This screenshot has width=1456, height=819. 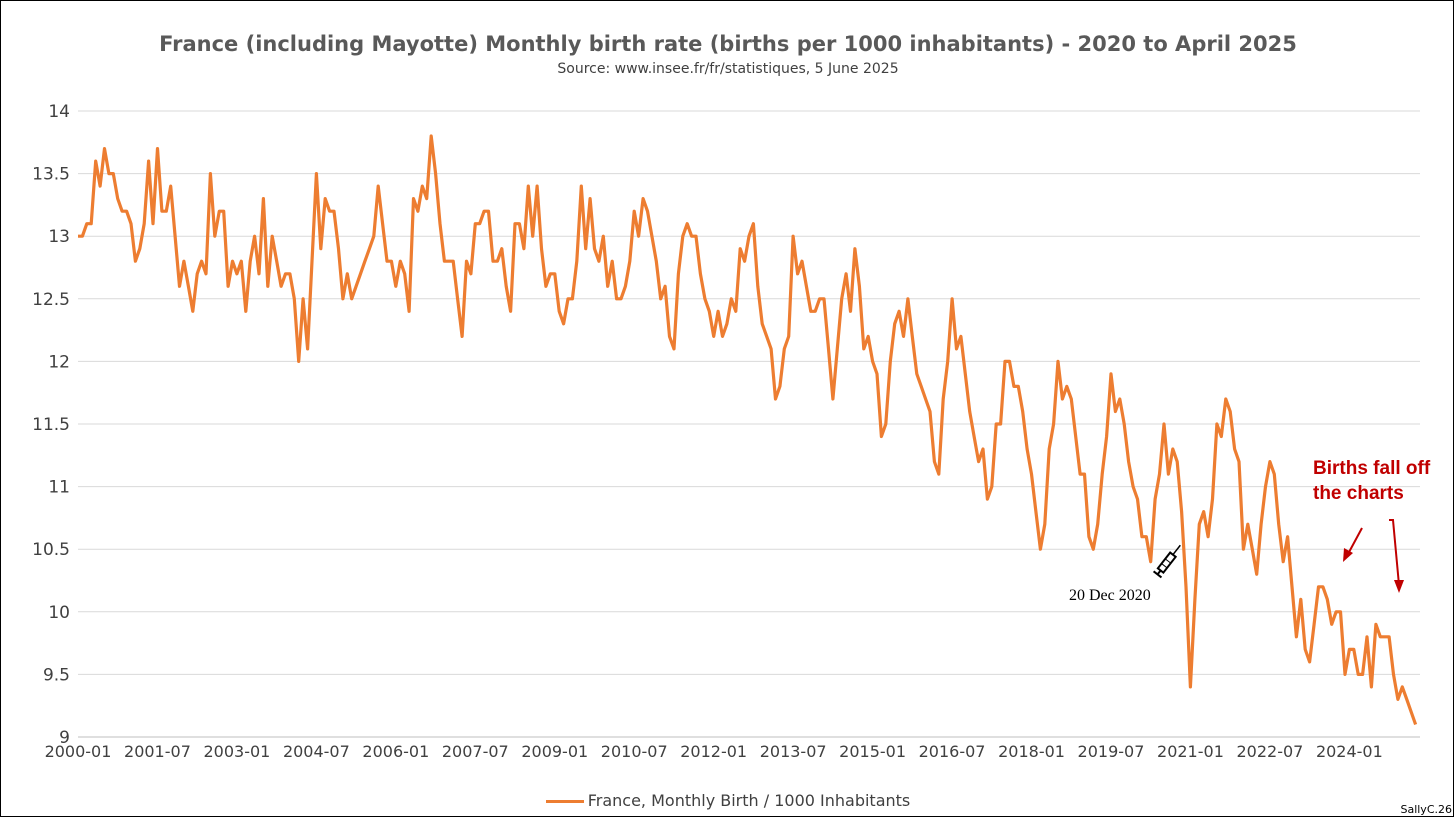 I want to click on legend: France, Monthly Birth / 1000 Inhabitants, so click(x=728, y=800).